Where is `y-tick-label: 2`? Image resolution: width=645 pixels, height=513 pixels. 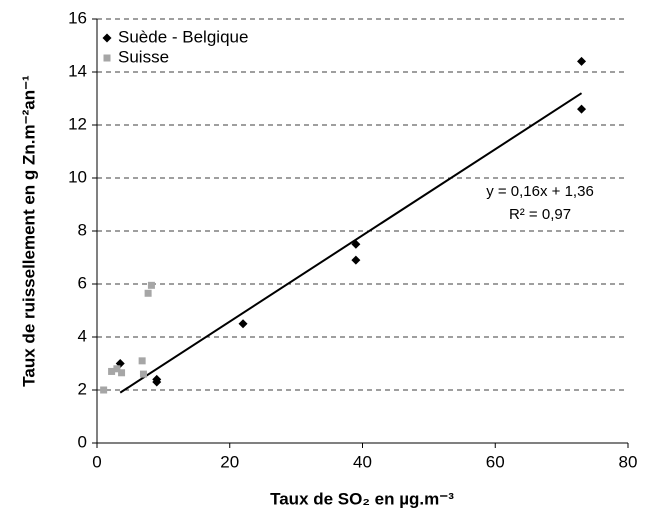 y-tick-label: 2 is located at coordinates (82, 388).